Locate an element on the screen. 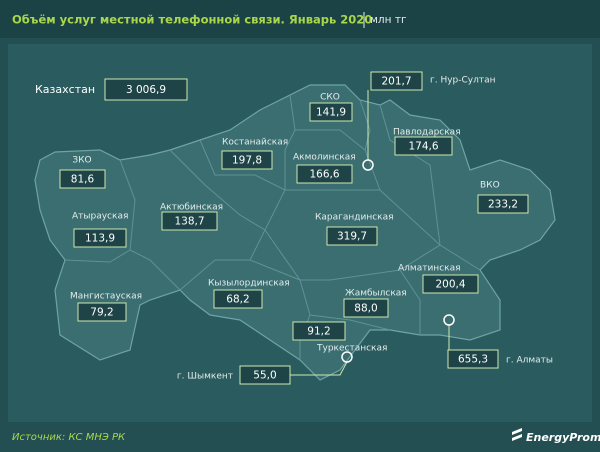 Image resolution: width=600 pixels, height=452 pixels. region-name: г. Шымкент is located at coordinates (205, 377).